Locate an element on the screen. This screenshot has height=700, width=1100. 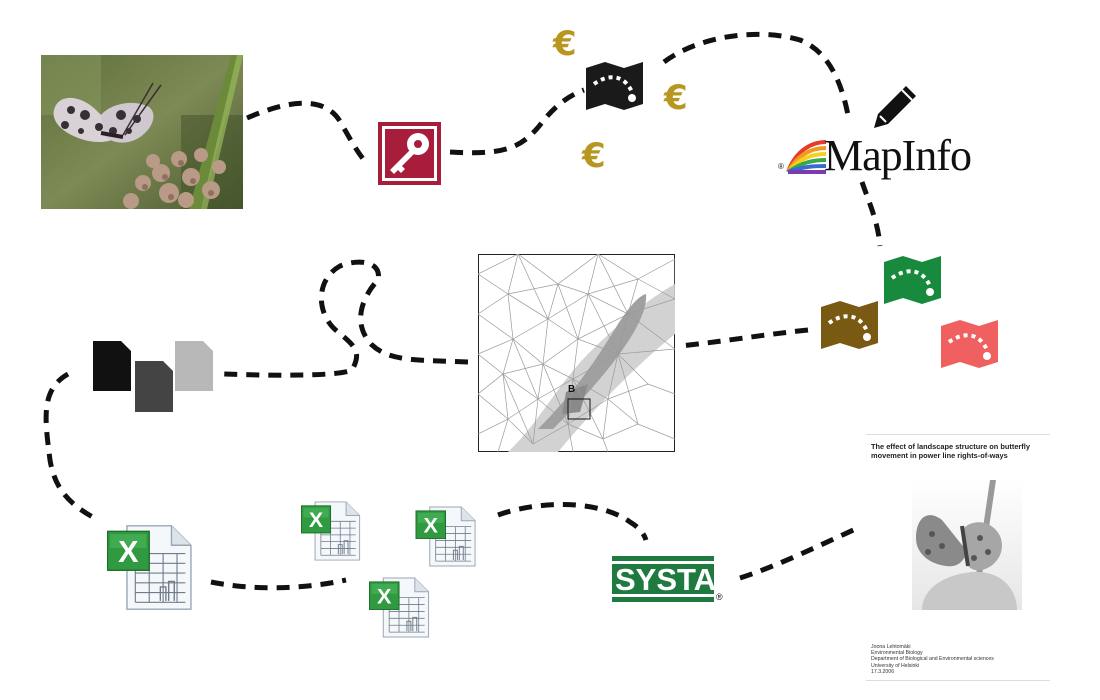
connector-tin-to-docs is located at coordinates (346, 318).